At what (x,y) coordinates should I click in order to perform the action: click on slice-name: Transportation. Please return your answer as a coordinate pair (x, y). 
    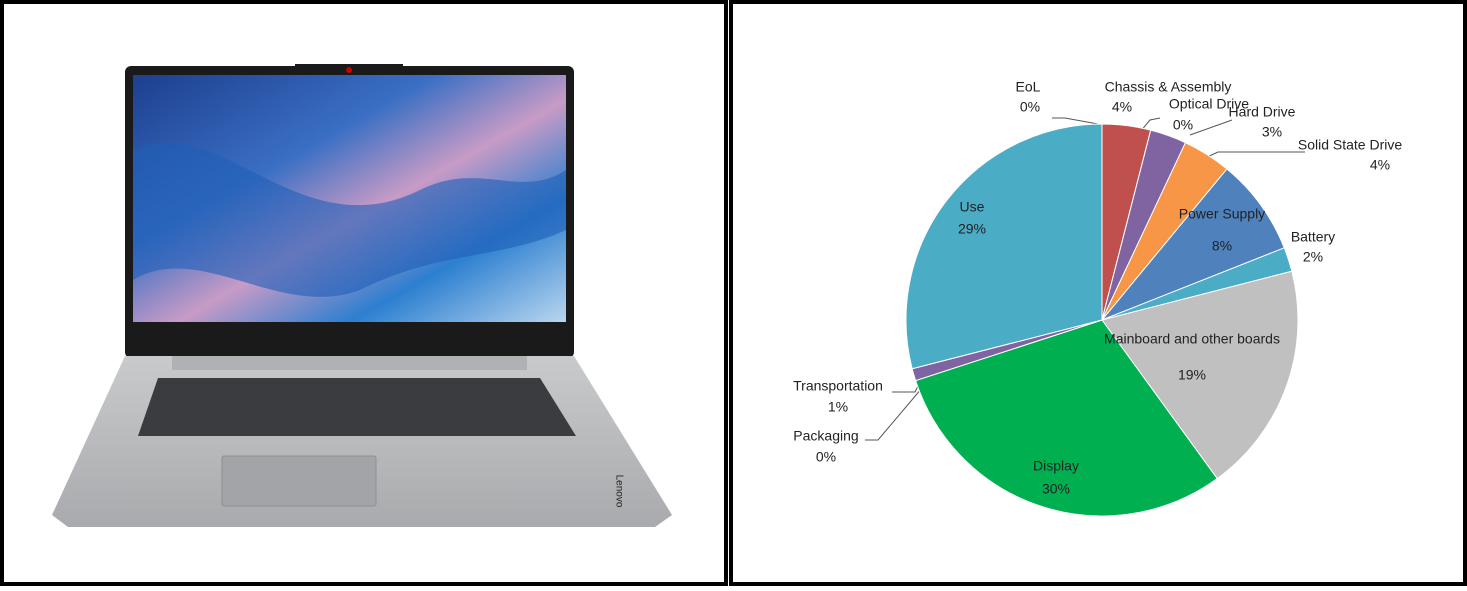
    Looking at the image, I should click on (838, 386).